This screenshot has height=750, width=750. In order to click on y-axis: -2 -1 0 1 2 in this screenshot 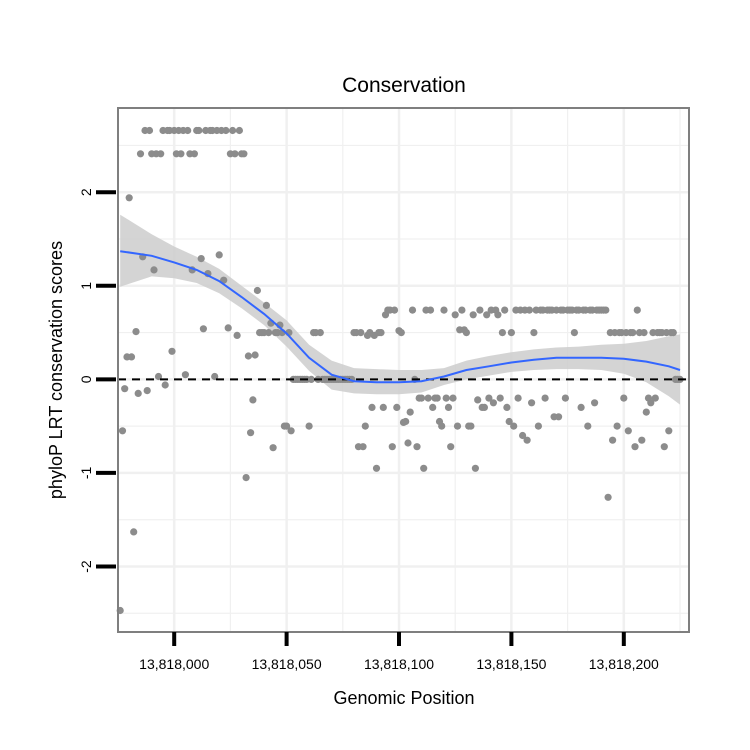, I will do `click(97, 380)`.